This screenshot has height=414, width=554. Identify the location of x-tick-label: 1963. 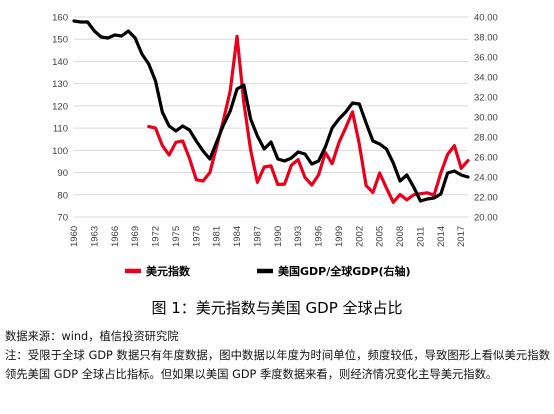
(94, 236).